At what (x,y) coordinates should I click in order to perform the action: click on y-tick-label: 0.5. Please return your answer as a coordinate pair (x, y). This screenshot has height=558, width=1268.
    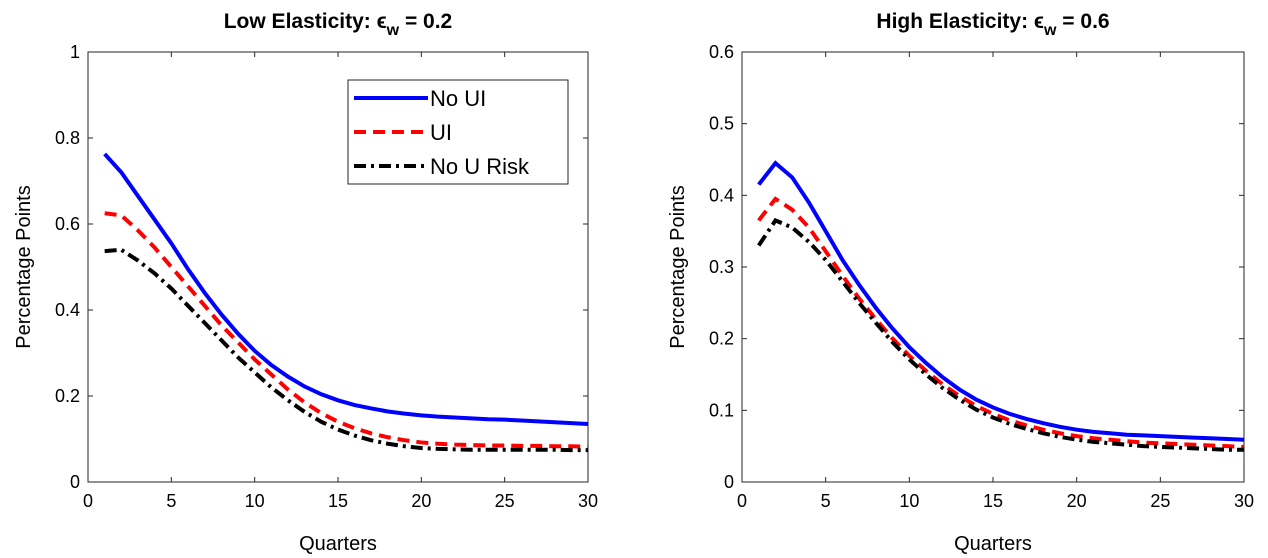
    Looking at the image, I should click on (721, 124).